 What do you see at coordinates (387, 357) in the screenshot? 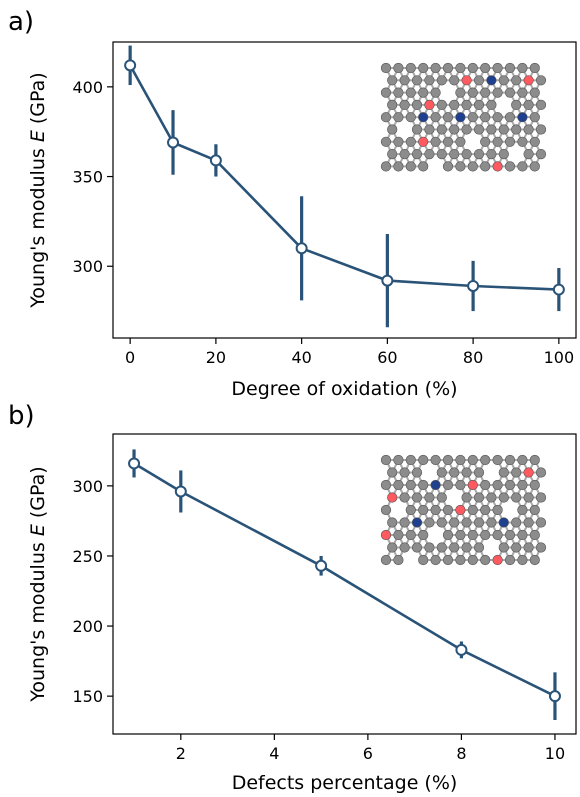
I see `x-tick-label: 60` at bounding box center [387, 357].